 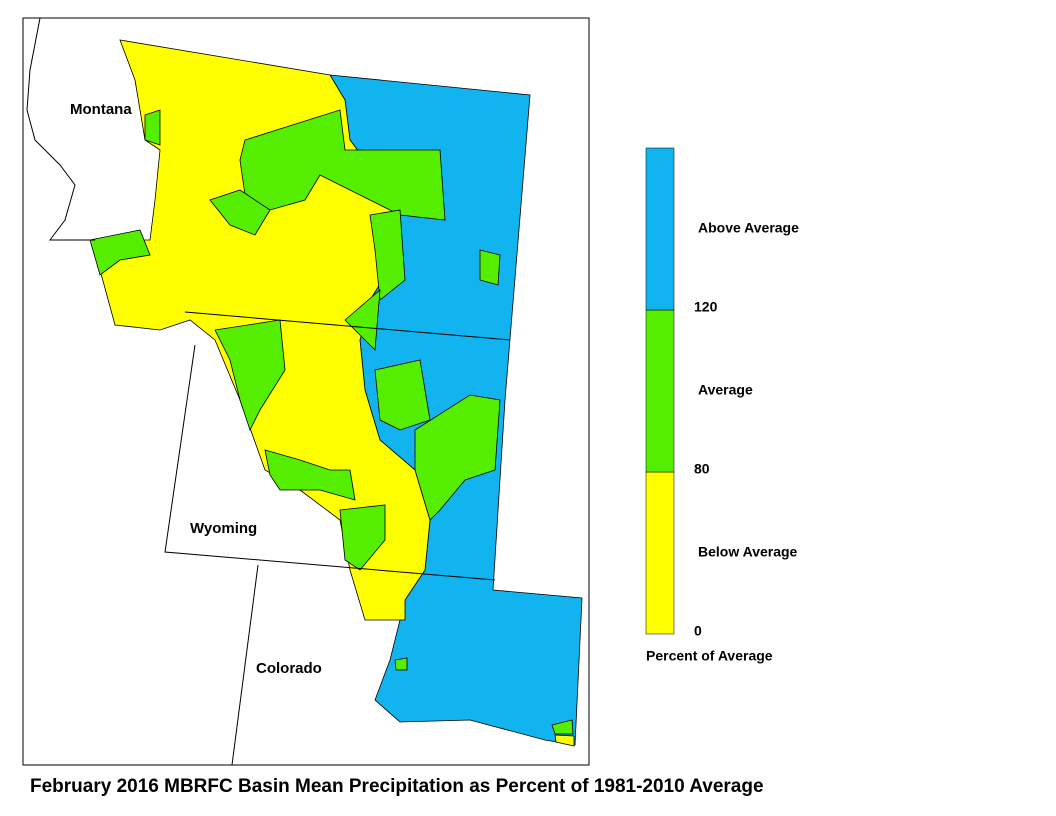 I want to click on legend-label: Above Average, so click(x=748, y=228).